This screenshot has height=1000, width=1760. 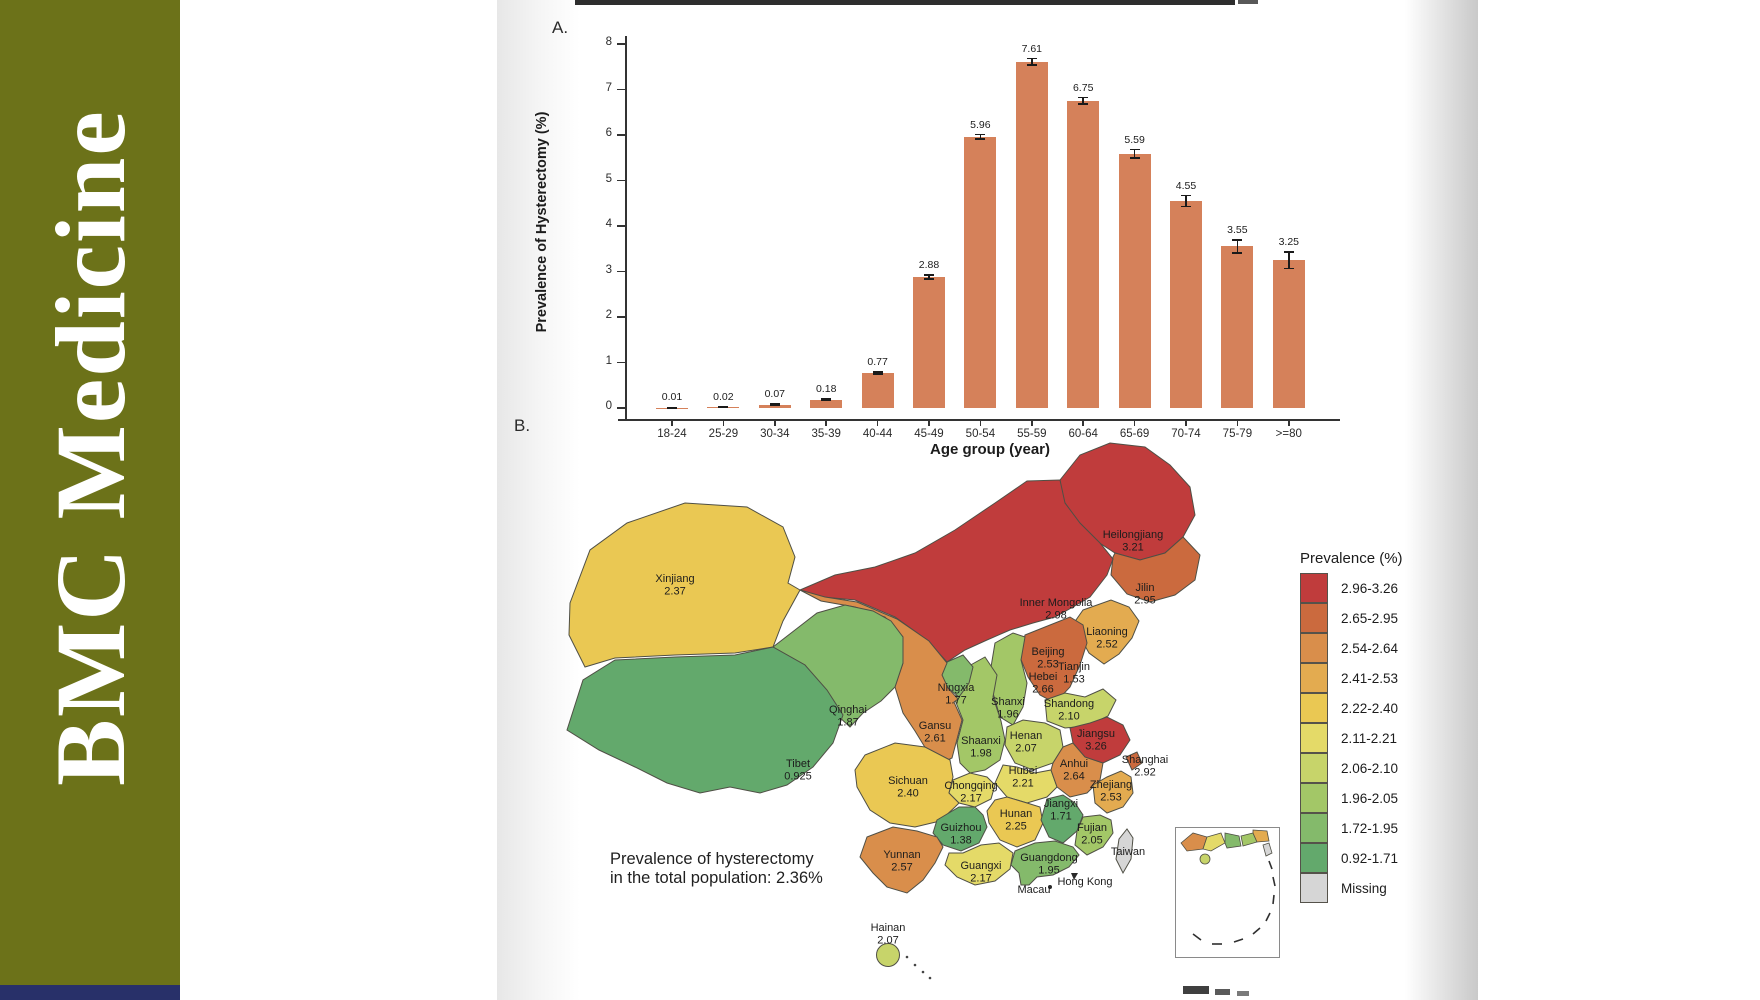 I want to click on province-name-label: Heilongjiang, so click(x=1133, y=535).